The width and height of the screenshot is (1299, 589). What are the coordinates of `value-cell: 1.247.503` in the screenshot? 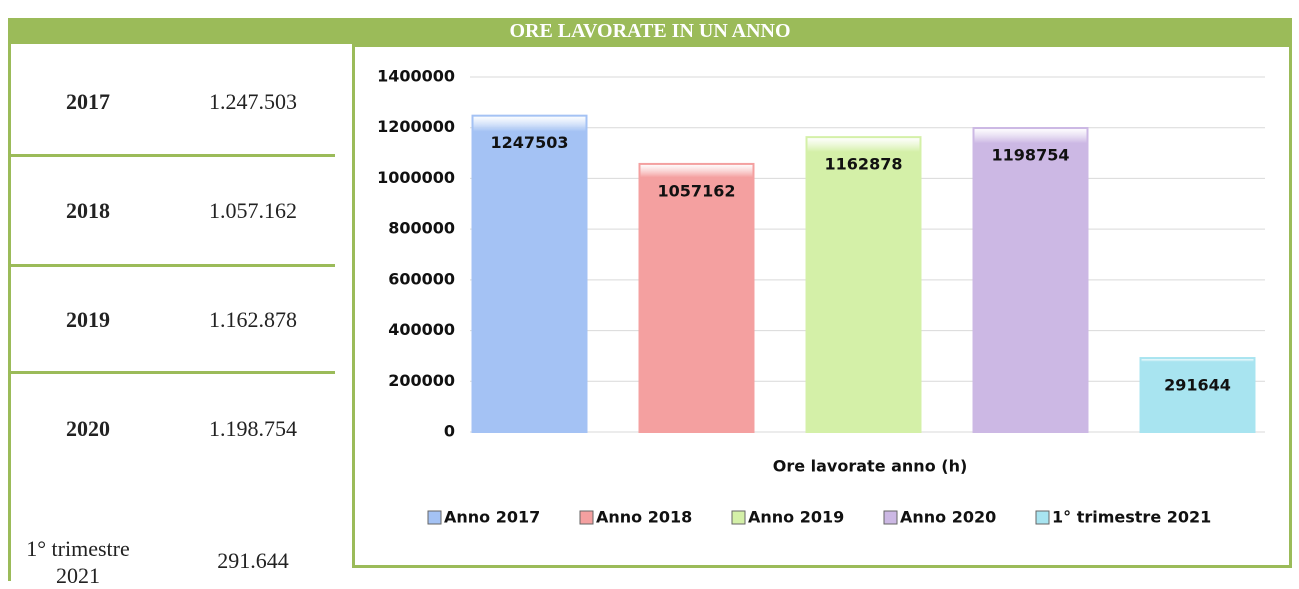 It's located at (253, 101).